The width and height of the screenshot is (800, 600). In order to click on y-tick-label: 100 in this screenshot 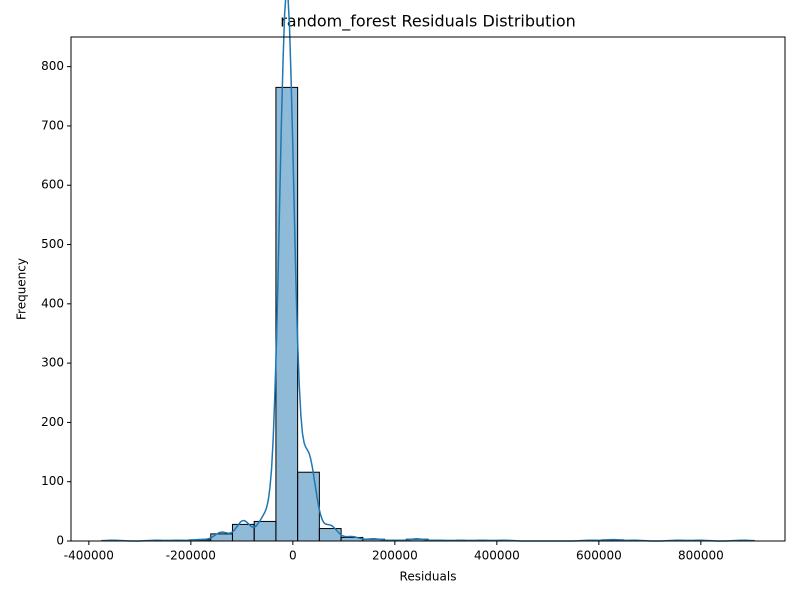, I will do `click(52, 481)`.